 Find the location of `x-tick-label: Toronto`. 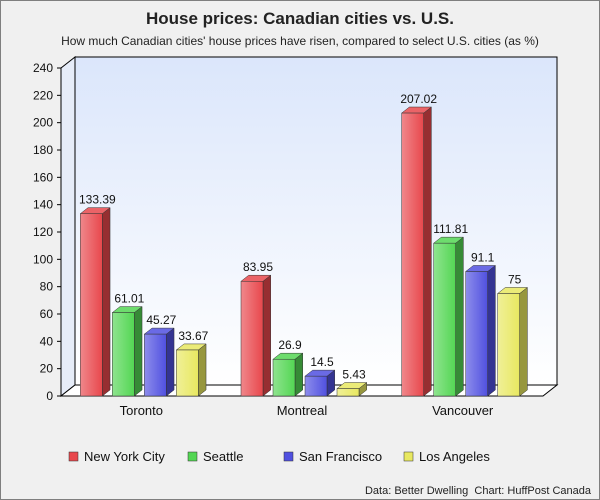

x-tick-label: Toronto is located at coordinates (141, 410).